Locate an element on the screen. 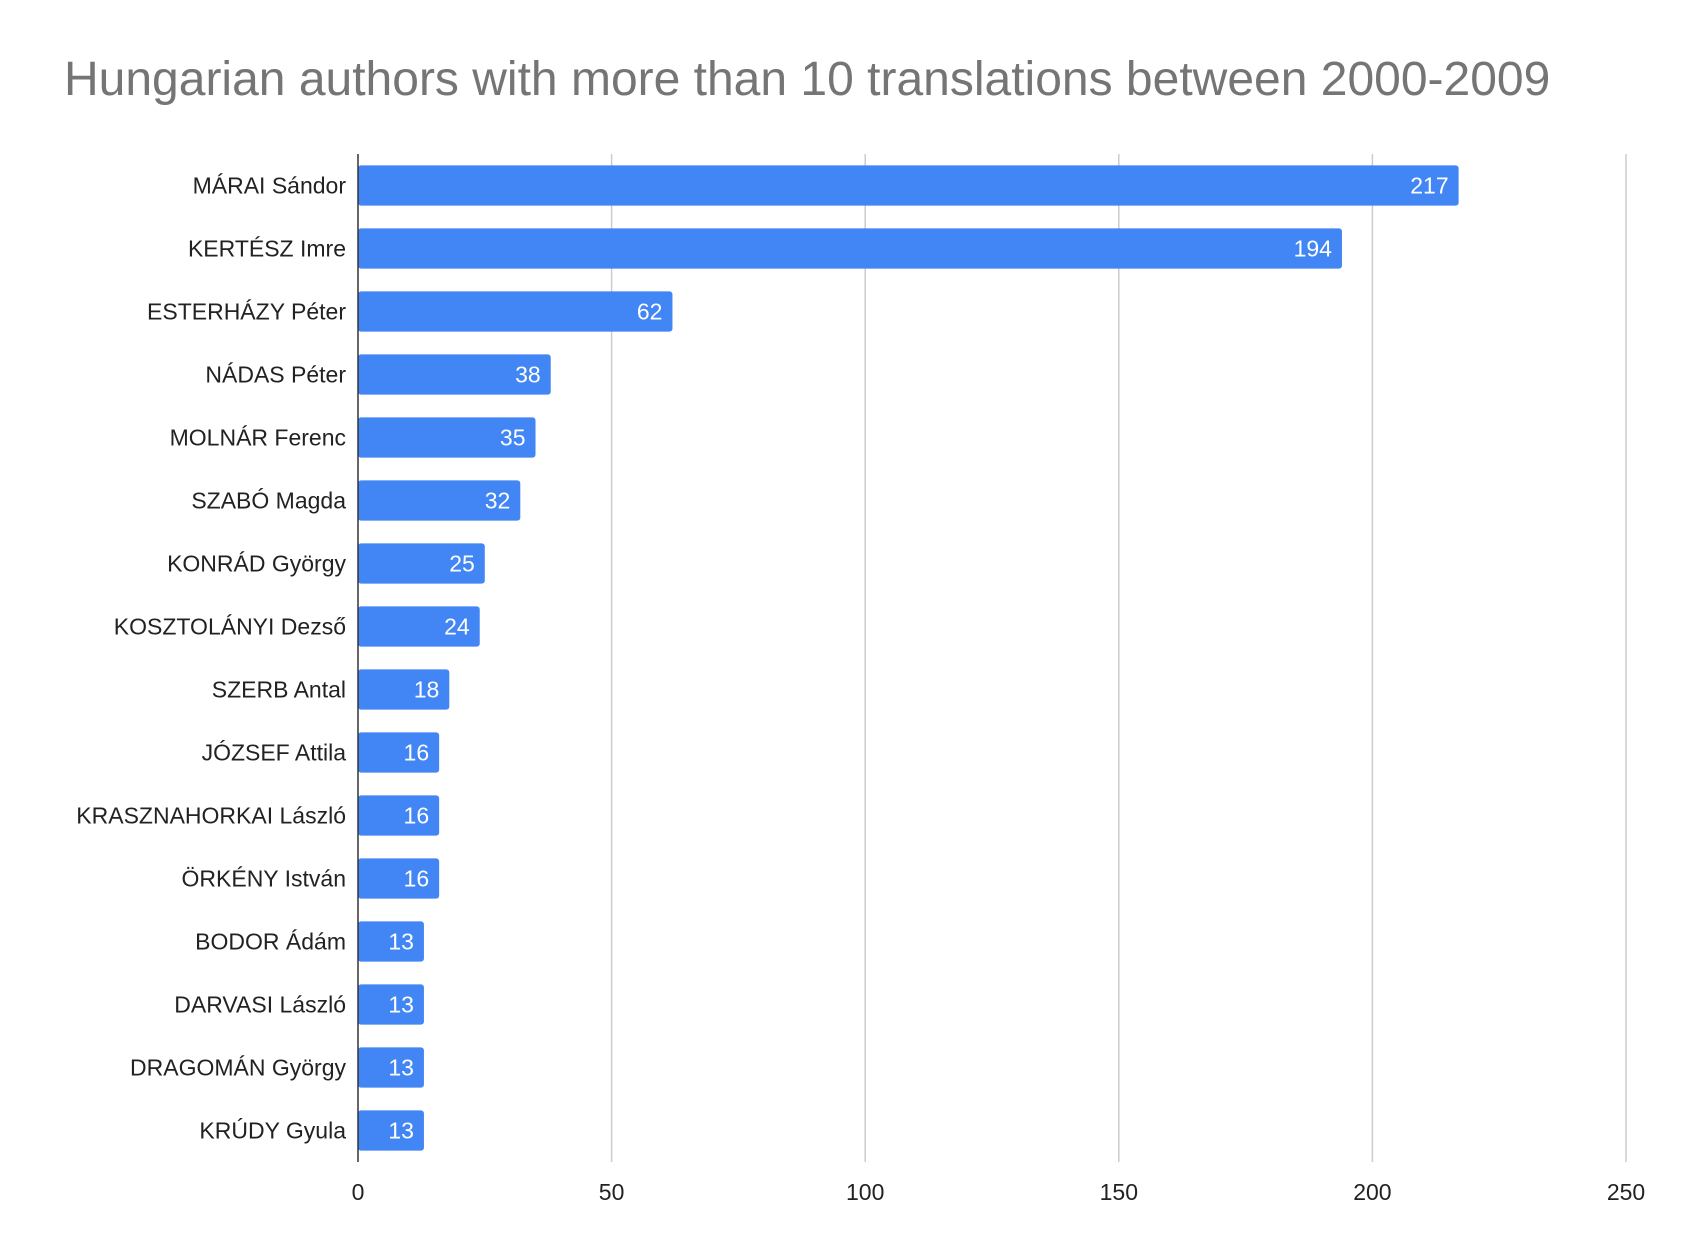 The width and height of the screenshot is (1682, 1256). data-label: 25 is located at coordinates (462, 564).